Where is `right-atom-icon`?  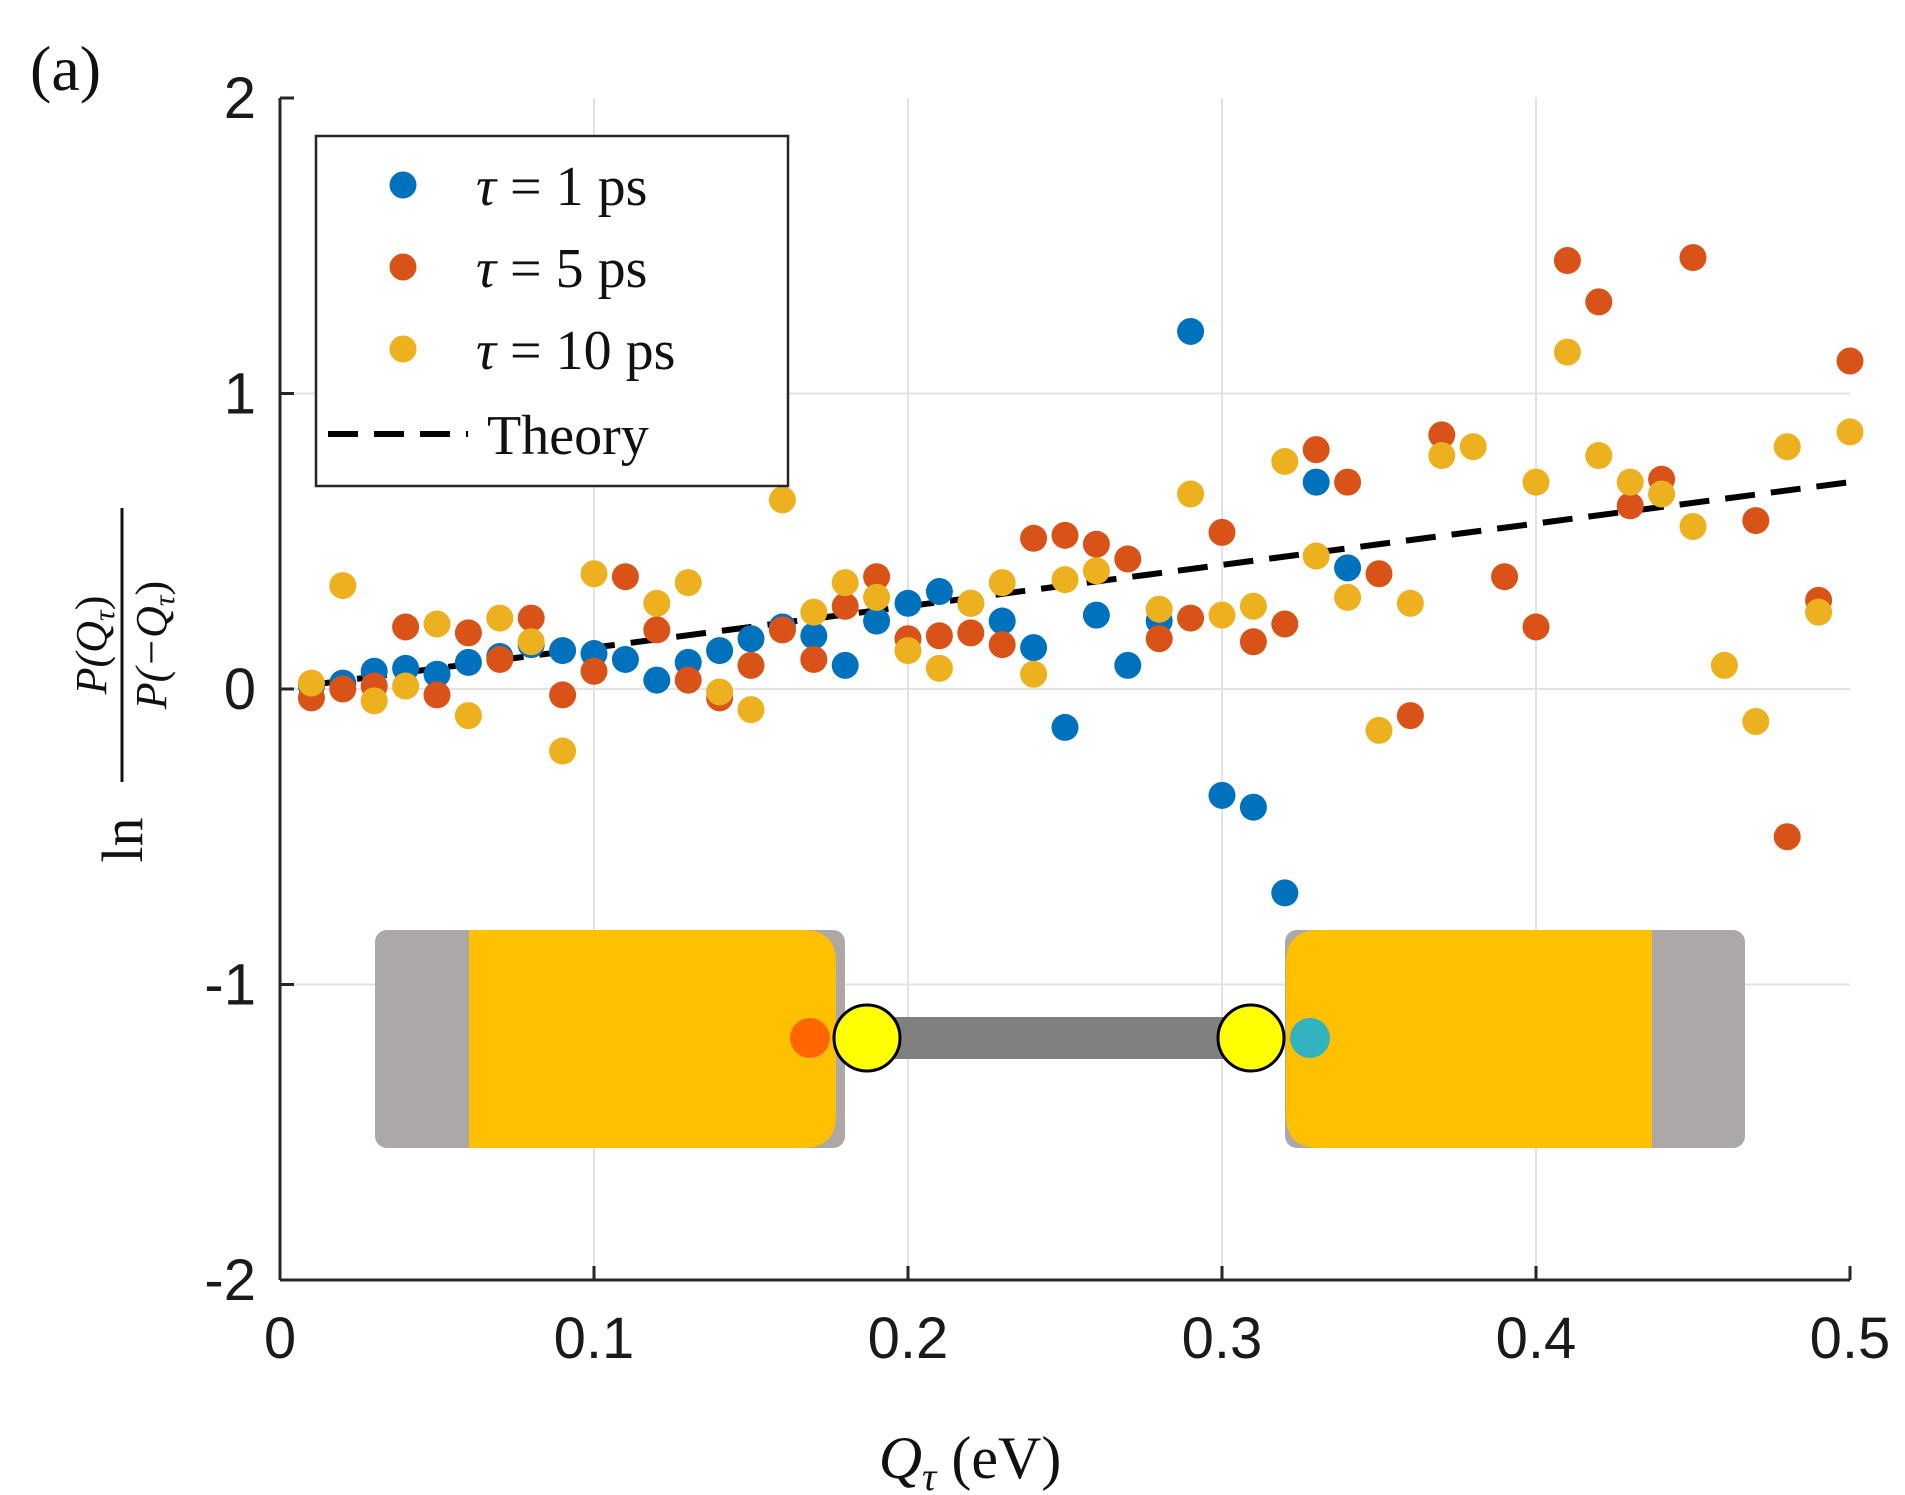
right-atom-icon is located at coordinates (1251, 1038).